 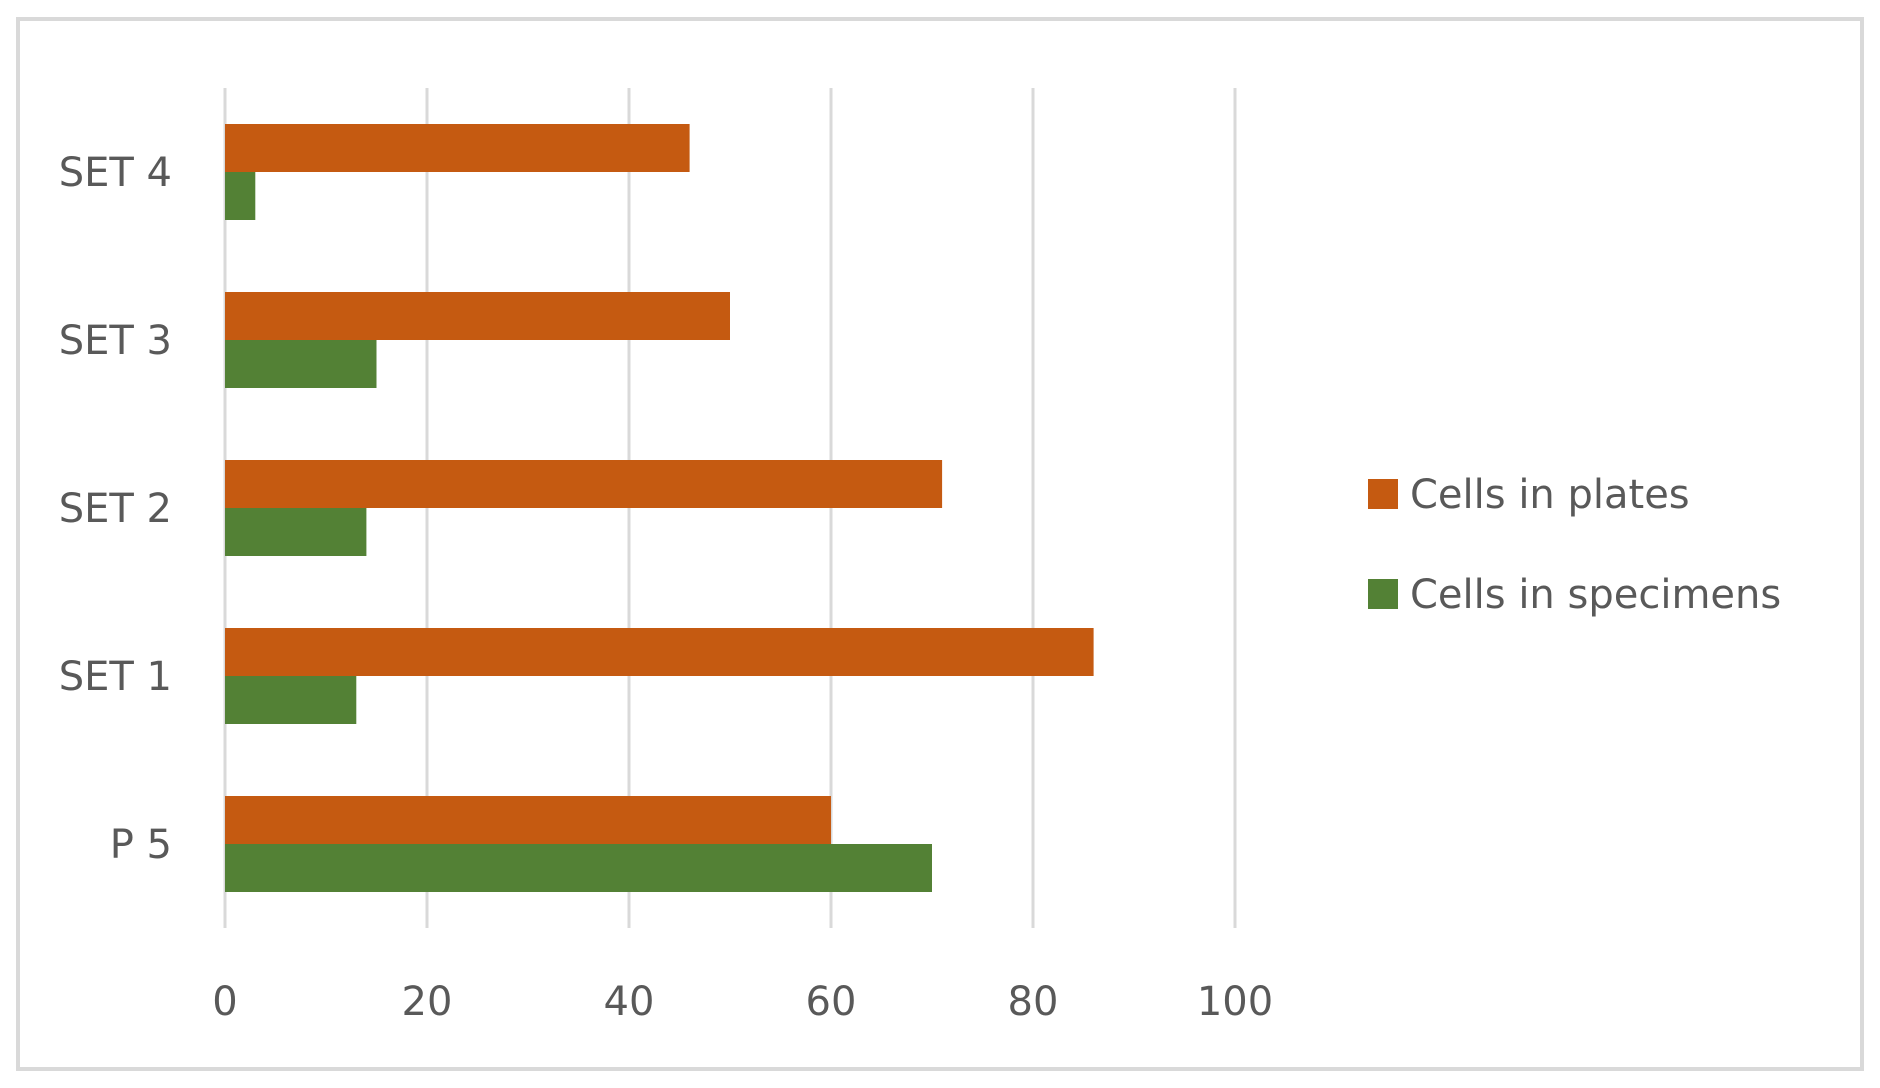 What do you see at coordinates (141, 845) in the screenshot?
I see `category-label: P 5` at bounding box center [141, 845].